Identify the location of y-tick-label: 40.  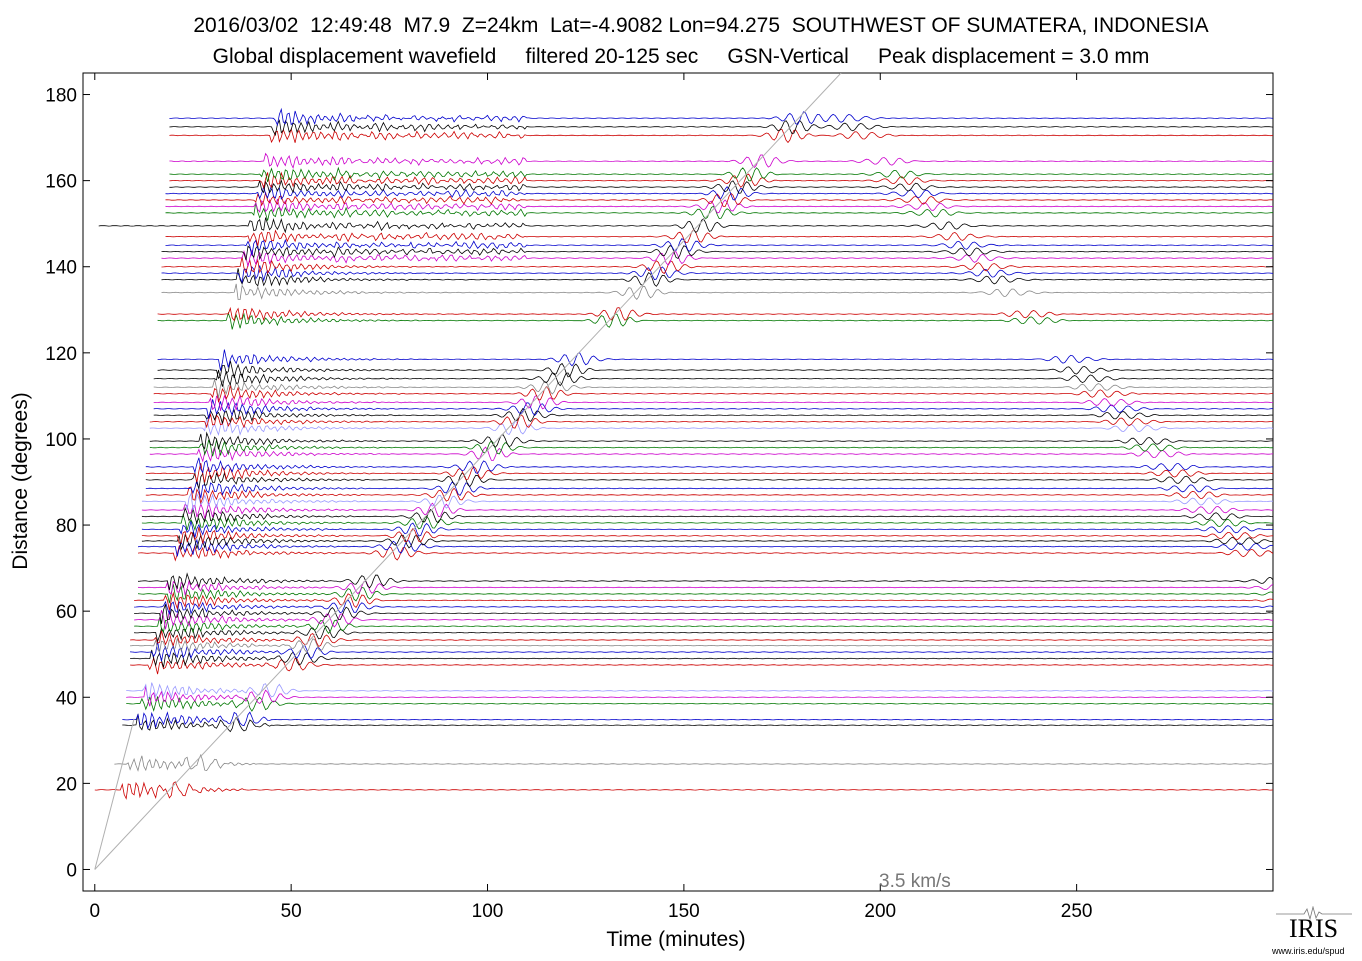
(66, 698).